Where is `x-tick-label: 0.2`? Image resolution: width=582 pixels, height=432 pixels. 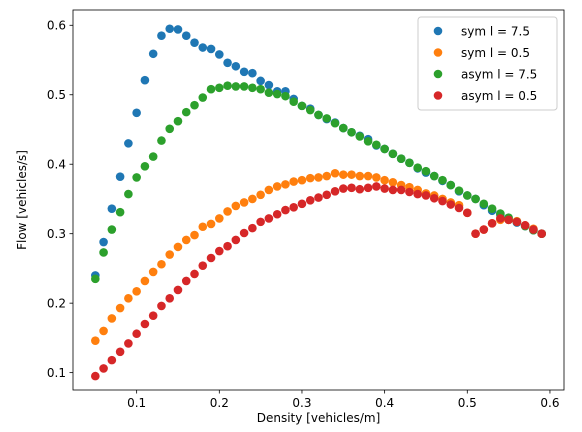 x-tick-label: 0.2 is located at coordinates (219, 403).